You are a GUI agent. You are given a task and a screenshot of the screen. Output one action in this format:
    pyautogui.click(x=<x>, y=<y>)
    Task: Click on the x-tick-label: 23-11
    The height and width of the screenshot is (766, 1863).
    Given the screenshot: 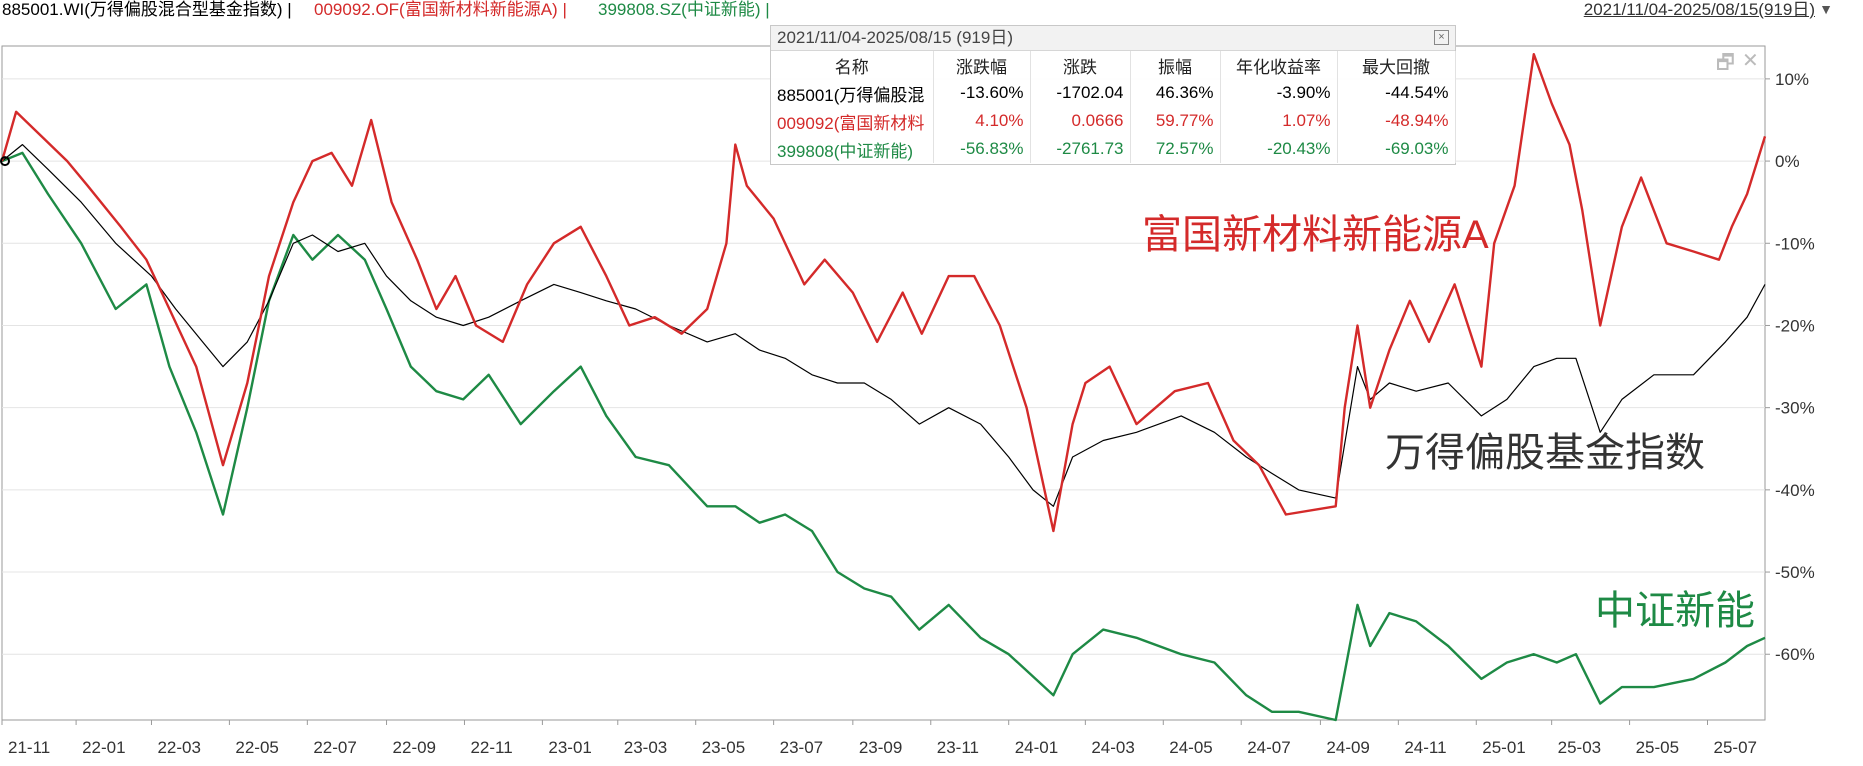 What is the action you would take?
    pyautogui.click(x=958, y=747)
    